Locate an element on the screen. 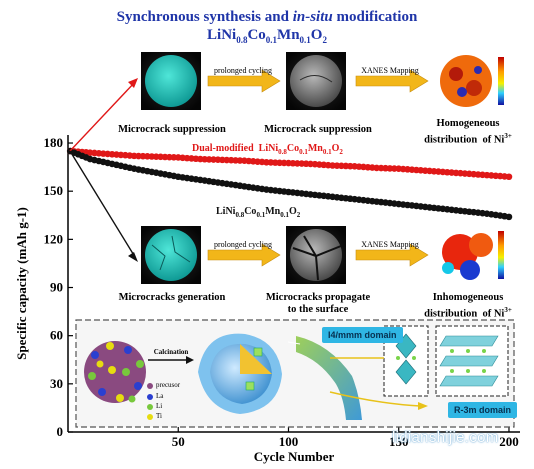 The width and height of the screenshot is (534, 469). top-caption-1: Microcrack suppression is located at coordinates (172, 129).